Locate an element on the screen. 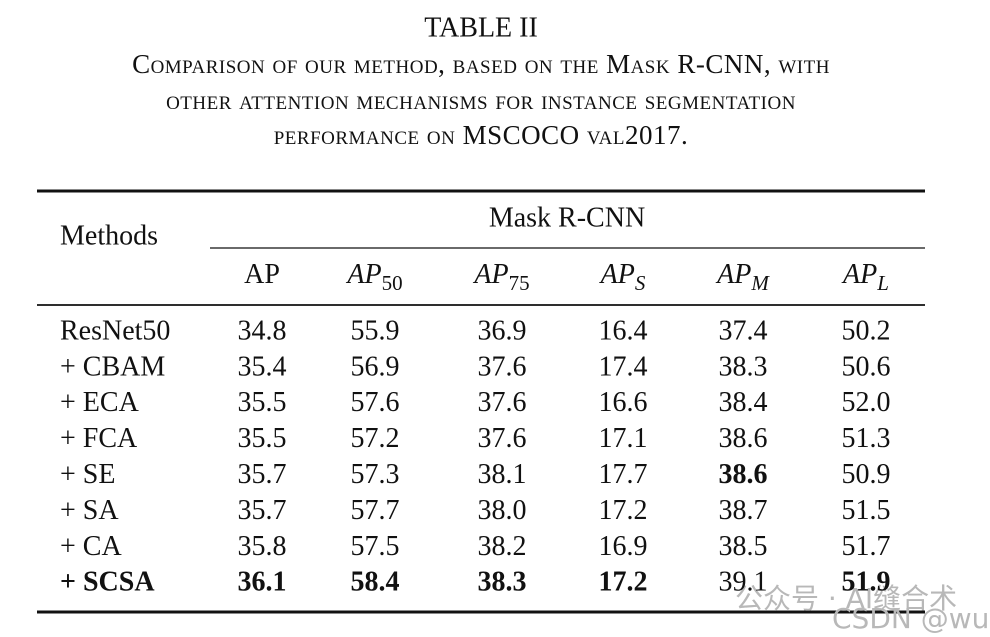 This screenshot has width=990, height=637. table-cell: 36.1 is located at coordinates (262, 582).